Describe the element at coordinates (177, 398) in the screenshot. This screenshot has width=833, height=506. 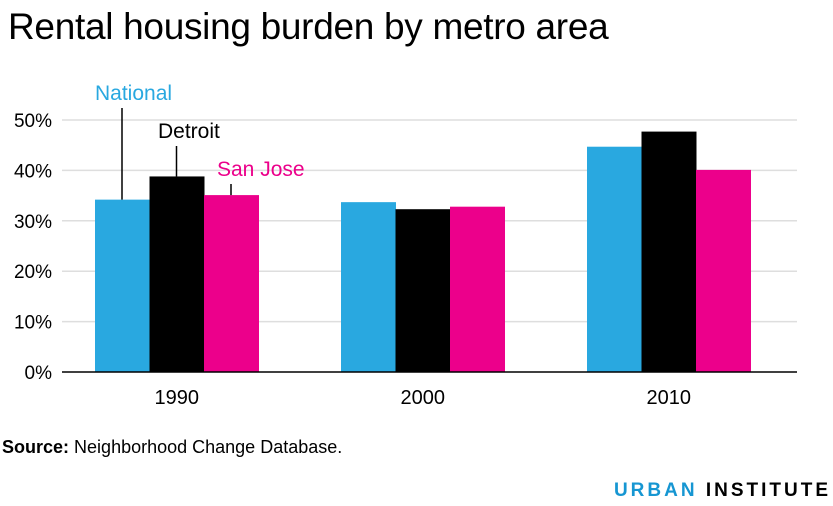
I see `x-tick-label: 1990` at that location.